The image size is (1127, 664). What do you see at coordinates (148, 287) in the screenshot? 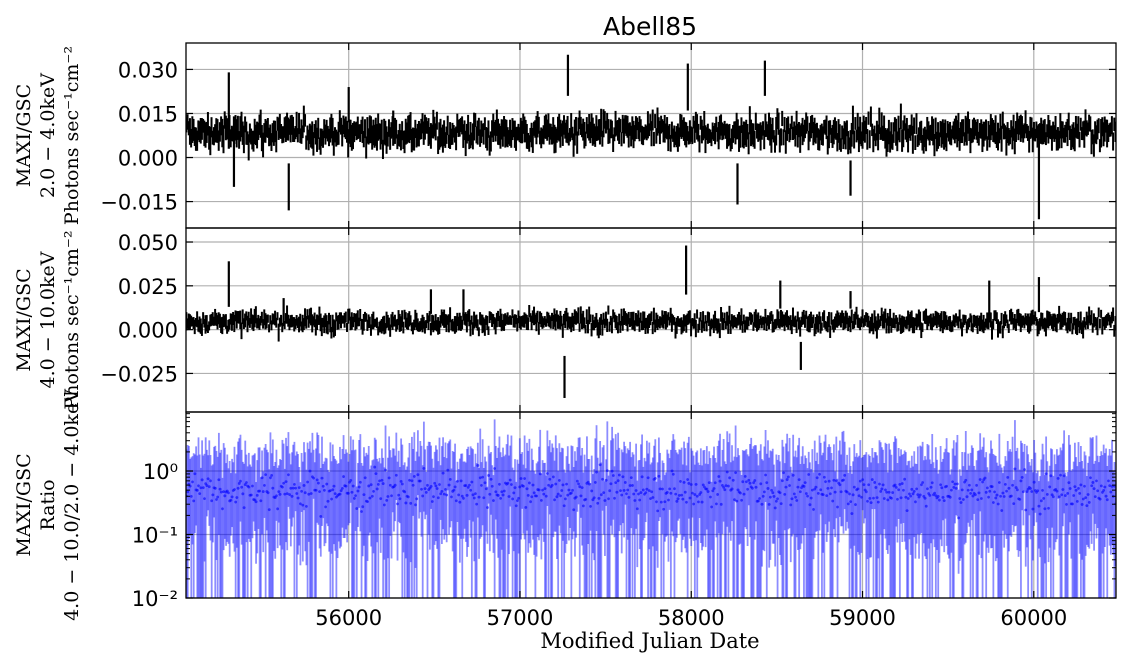
I see `y-tick-label: 0.025` at bounding box center [148, 287].